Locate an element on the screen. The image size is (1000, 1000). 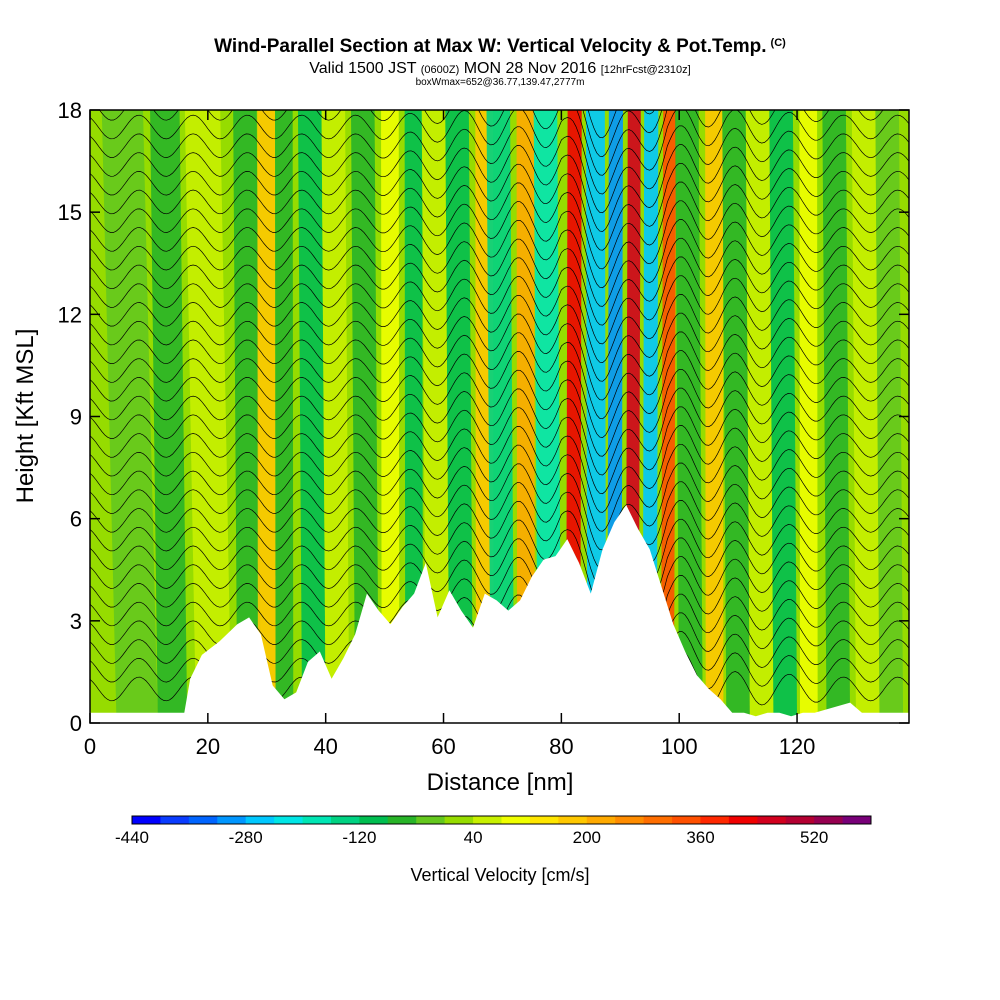
y-tick-label: 3 is located at coordinates (76, 621).